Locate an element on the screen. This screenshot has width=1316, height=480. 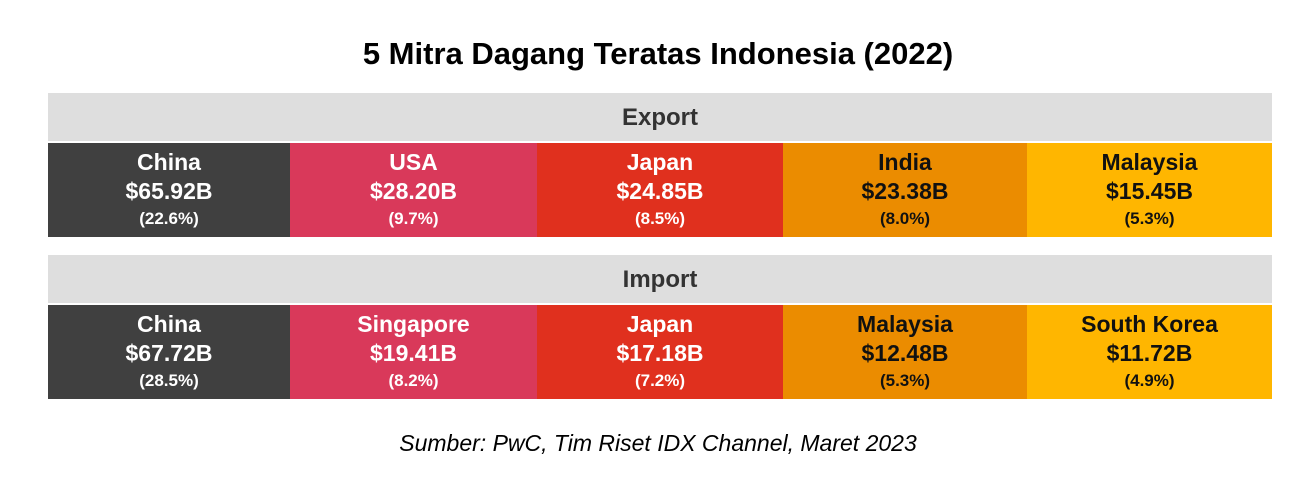
partner-cell: Japan $24.85B (8.5%) is located at coordinates (660, 190).